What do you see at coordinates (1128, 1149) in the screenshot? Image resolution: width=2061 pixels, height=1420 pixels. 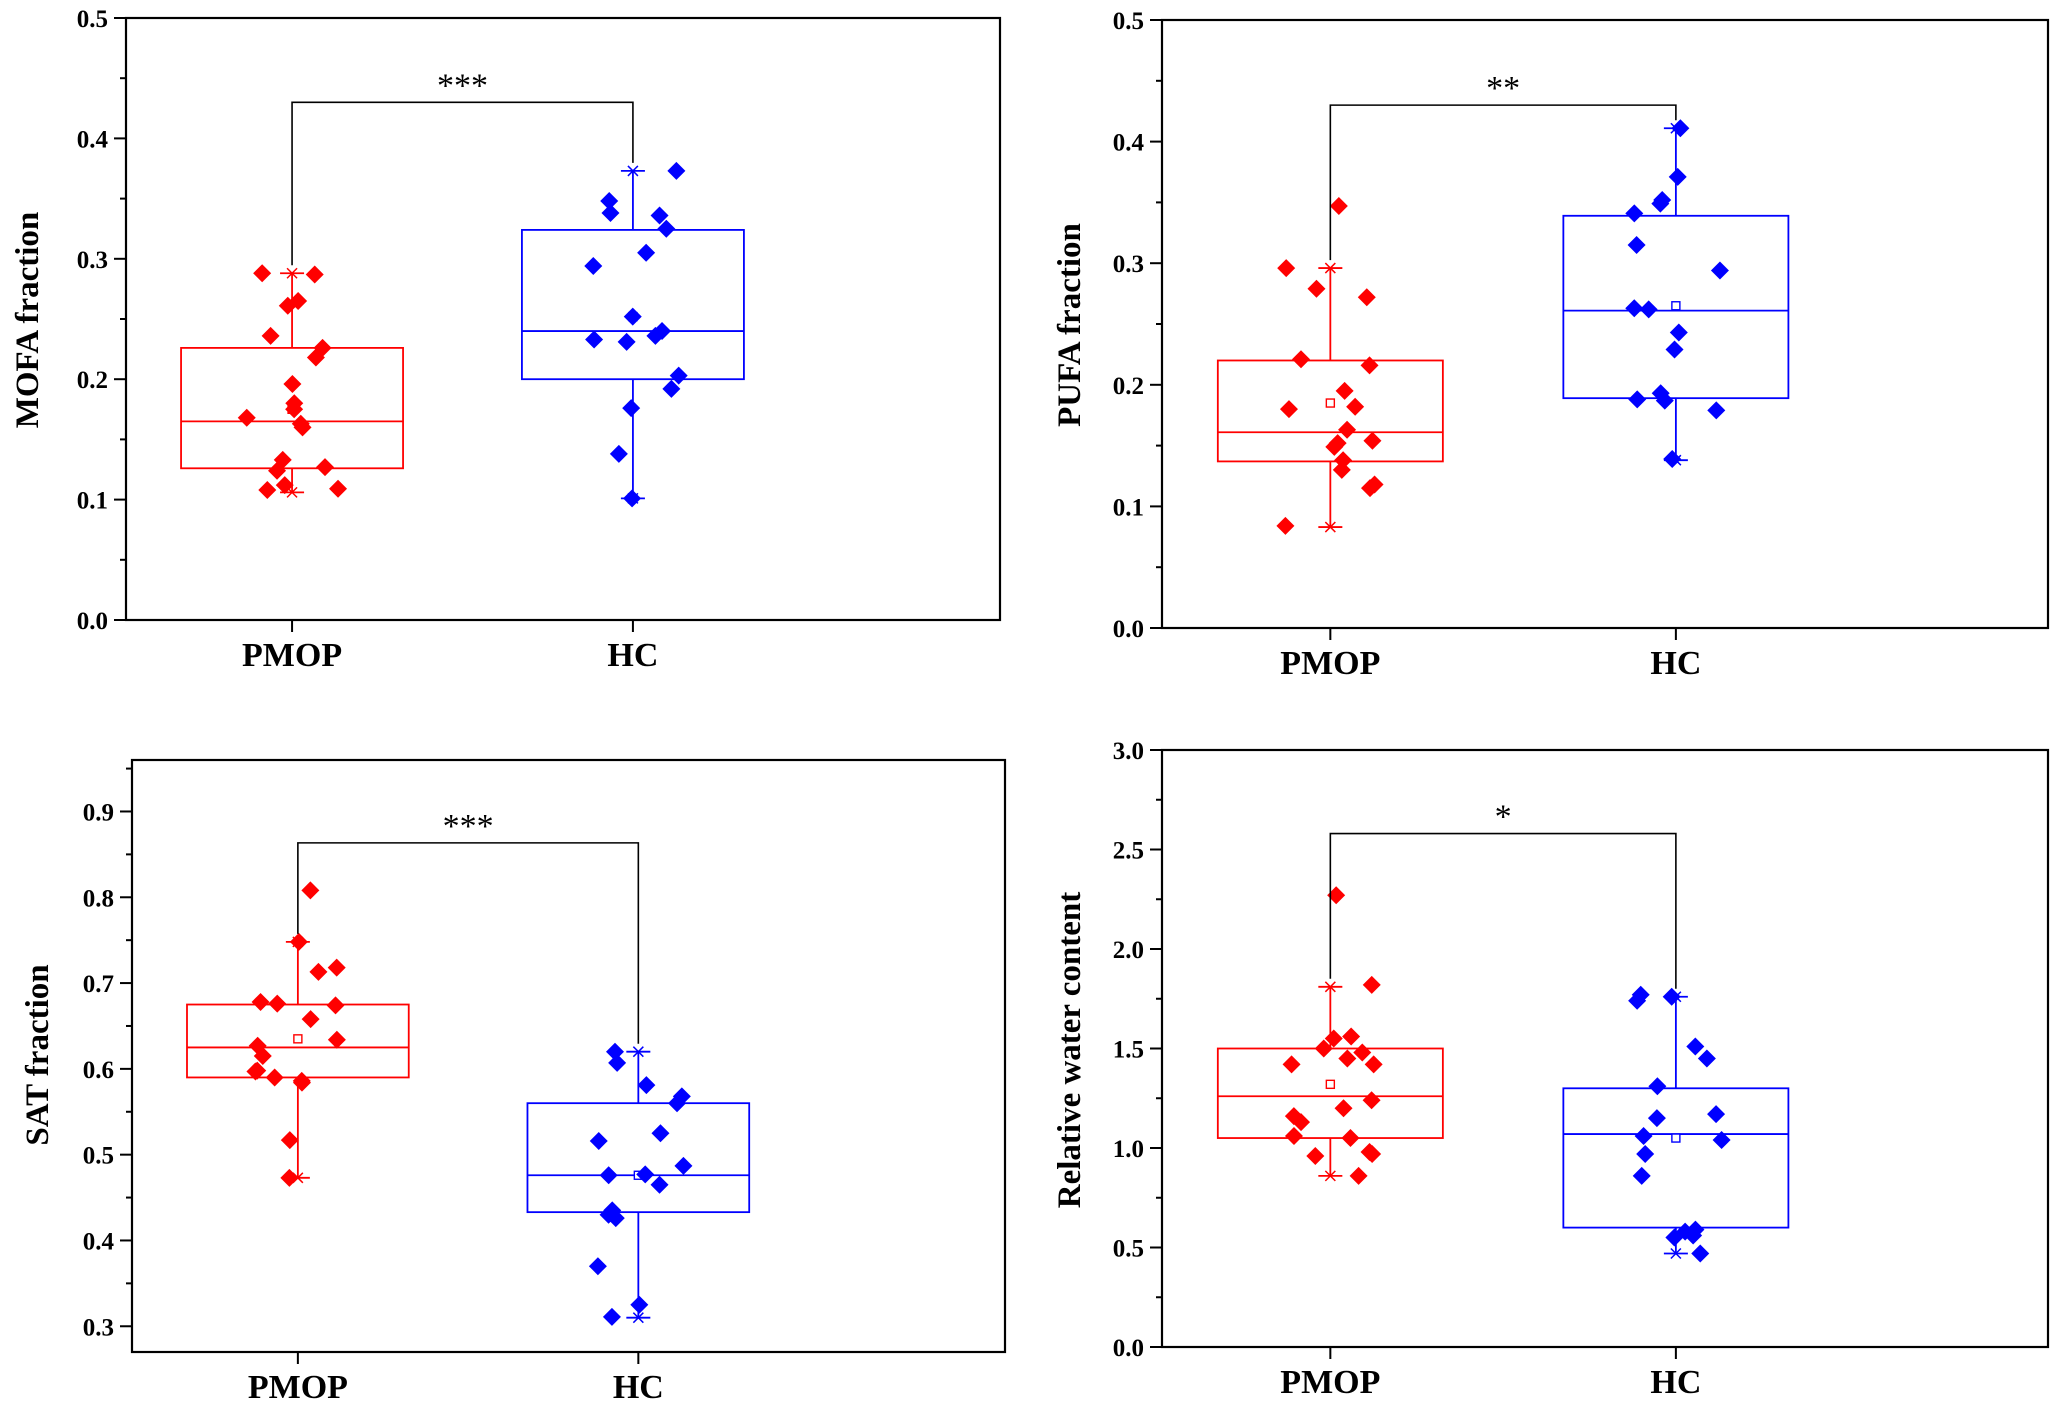 I see `y-tick-label: 1.0` at bounding box center [1128, 1149].